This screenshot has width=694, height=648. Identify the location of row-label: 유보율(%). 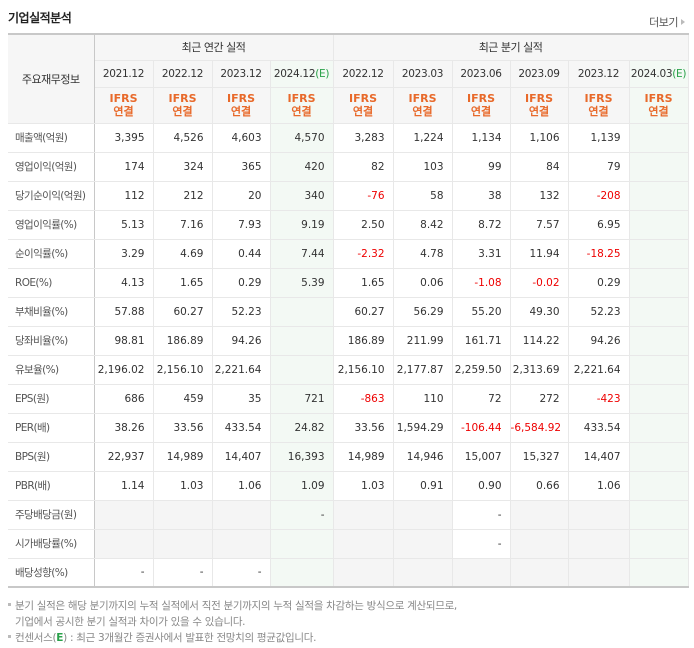
(51, 369).